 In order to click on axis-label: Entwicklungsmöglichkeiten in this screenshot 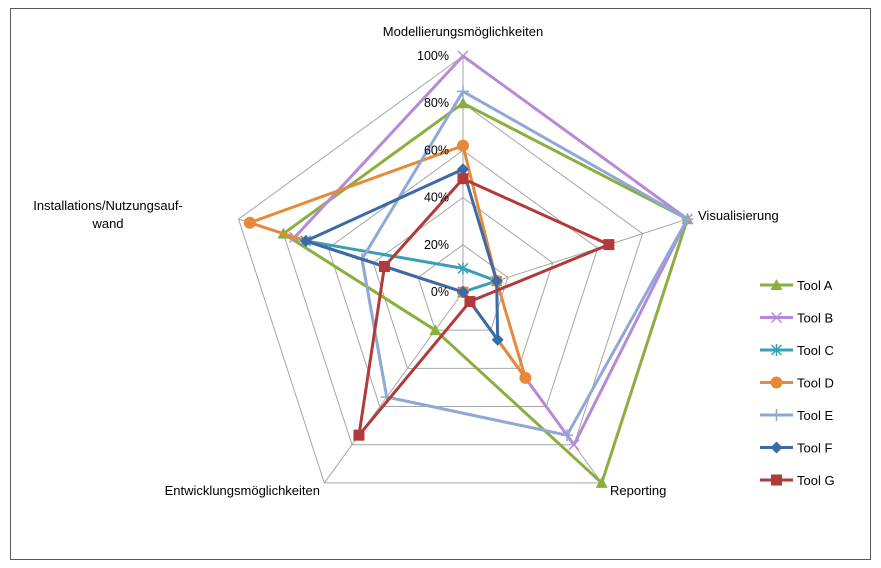, I will do `click(242, 490)`.